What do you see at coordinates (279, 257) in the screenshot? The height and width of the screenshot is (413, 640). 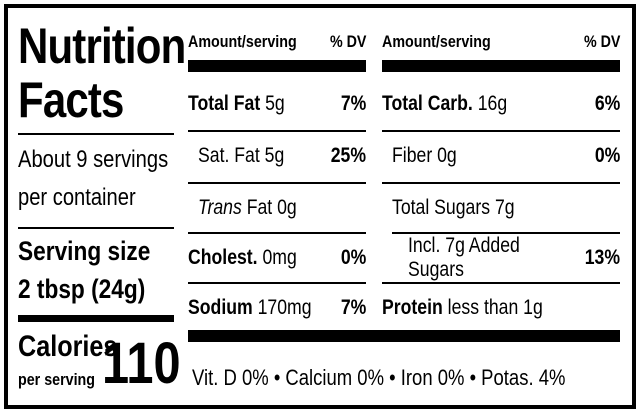 I see `nutrient-amount: 0mg` at bounding box center [279, 257].